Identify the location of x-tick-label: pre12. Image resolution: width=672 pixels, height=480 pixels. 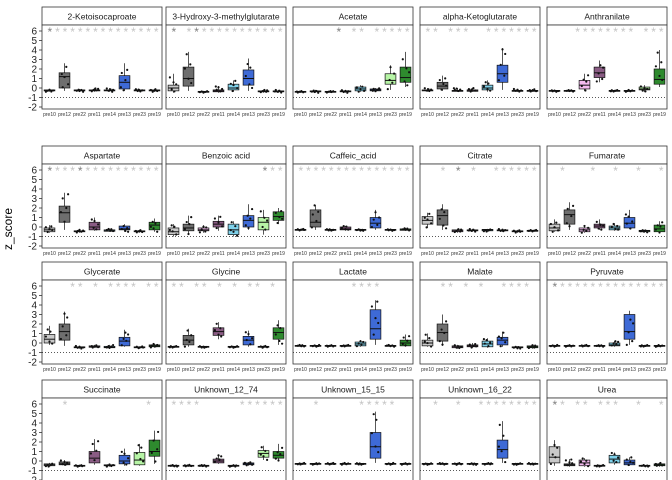
(188, 370).